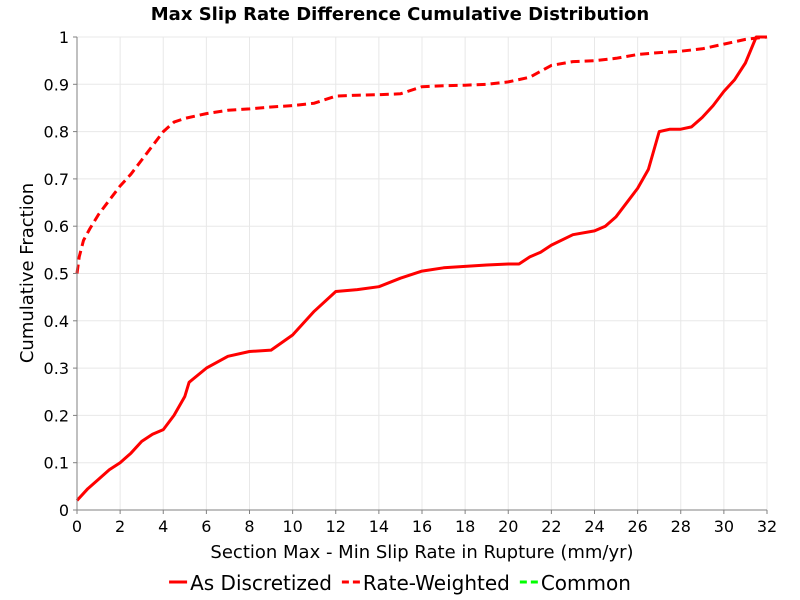 This screenshot has width=800, height=600. What do you see at coordinates (56, 321) in the screenshot?
I see `y-tick-label: 0.4` at bounding box center [56, 321].